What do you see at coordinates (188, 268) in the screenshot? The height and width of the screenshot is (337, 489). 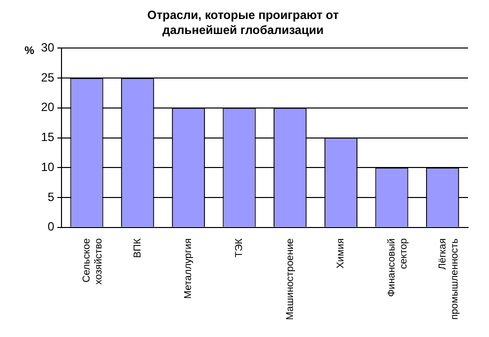 I see `x-tick-label: Металлургия` at bounding box center [188, 268].